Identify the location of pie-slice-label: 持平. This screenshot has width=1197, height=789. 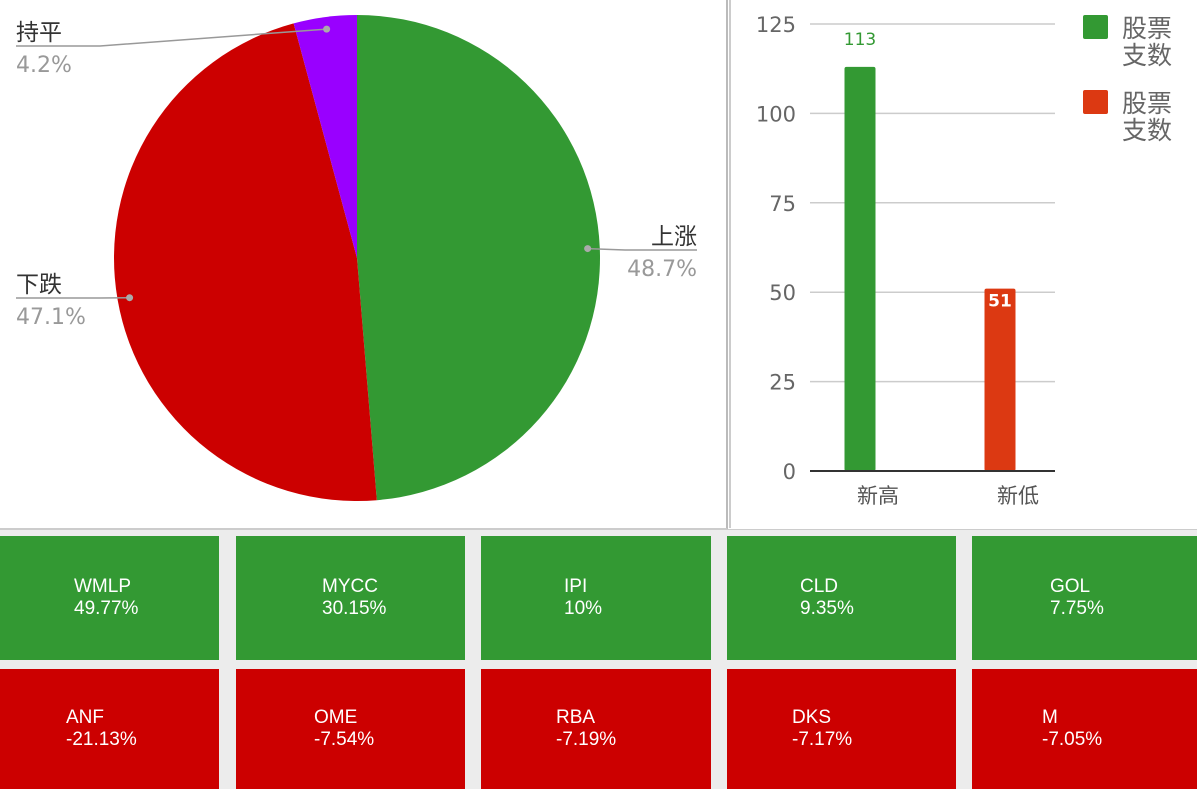
(39, 33).